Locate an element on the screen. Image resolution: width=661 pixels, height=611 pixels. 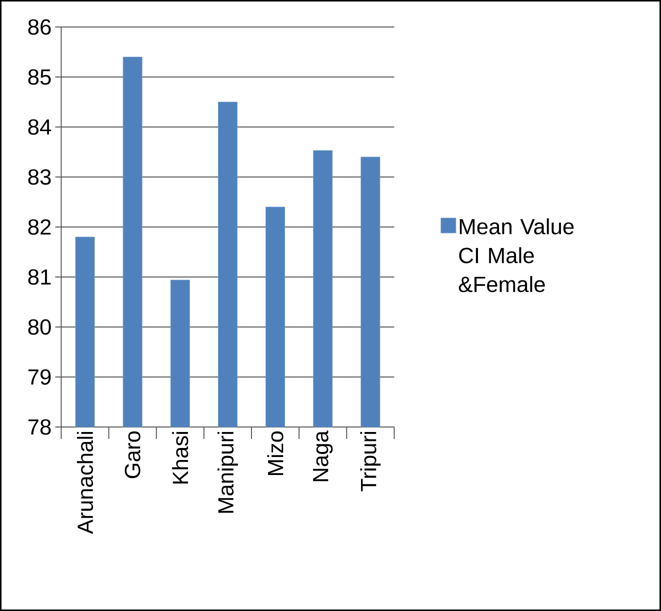
y-tick-label: 78 is located at coordinates (39, 427).